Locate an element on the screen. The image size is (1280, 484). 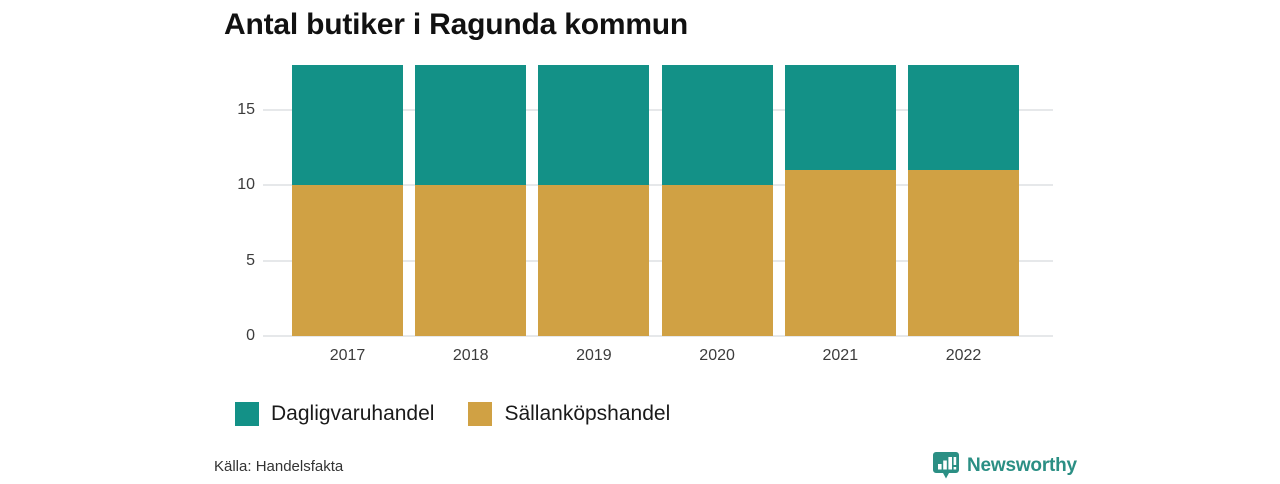
y-tick-label-15: 15 is located at coordinates (246, 110).